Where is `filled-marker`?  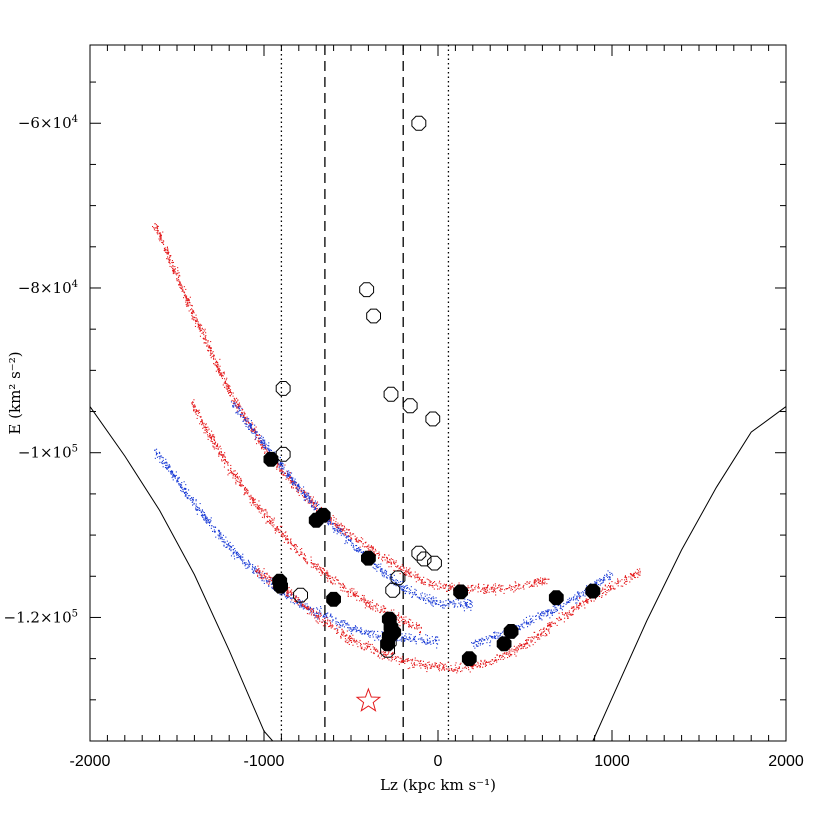
filled-marker is located at coordinates (469, 659).